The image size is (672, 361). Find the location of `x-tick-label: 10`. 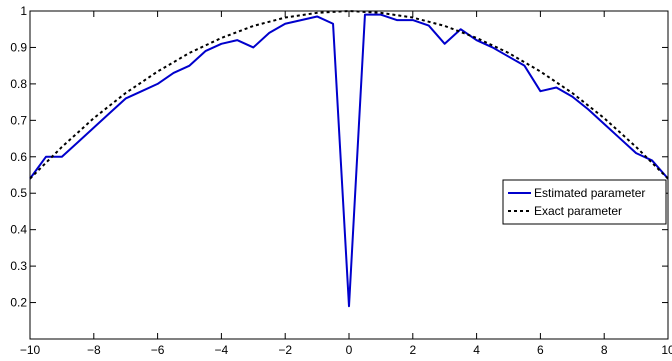

x-tick-label: 10 is located at coordinates (666, 350).